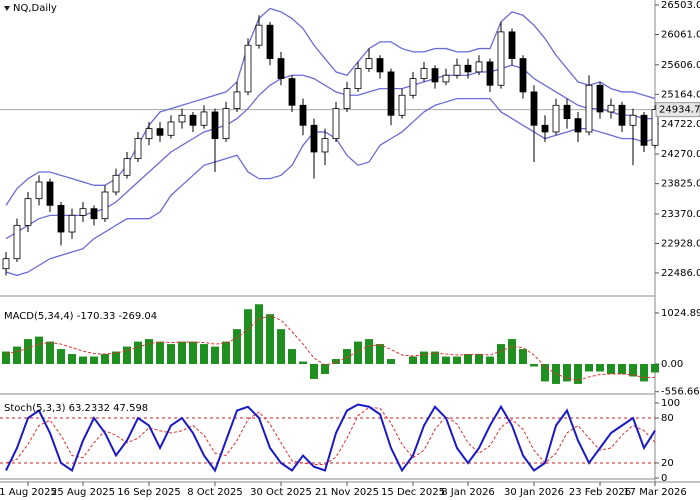 This screenshot has width=700, height=500. Describe the element at coordinates (281, 492) in the screenshot. I see `x-tick-label: 30 Oct 2025` at that location.